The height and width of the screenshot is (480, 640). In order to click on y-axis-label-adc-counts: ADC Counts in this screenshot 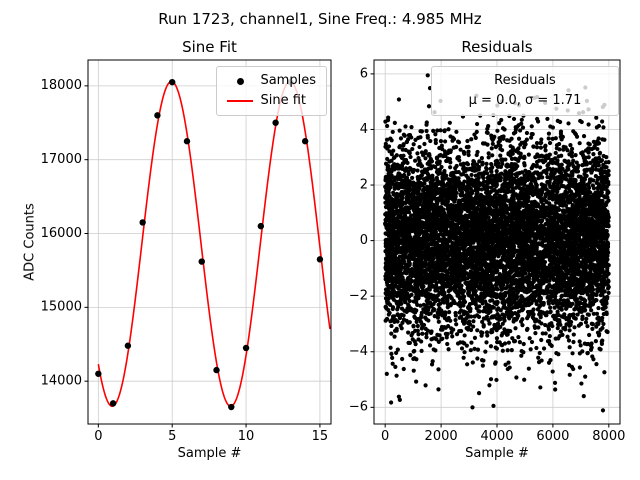, I will do `click(30, 242)`.